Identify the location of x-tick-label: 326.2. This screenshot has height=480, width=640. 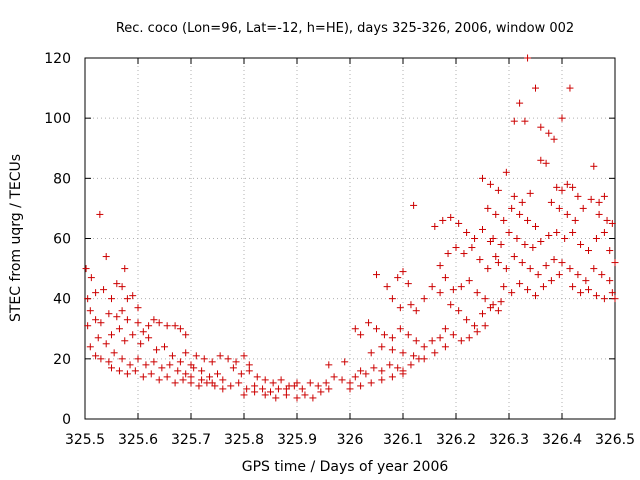
(456, 440).